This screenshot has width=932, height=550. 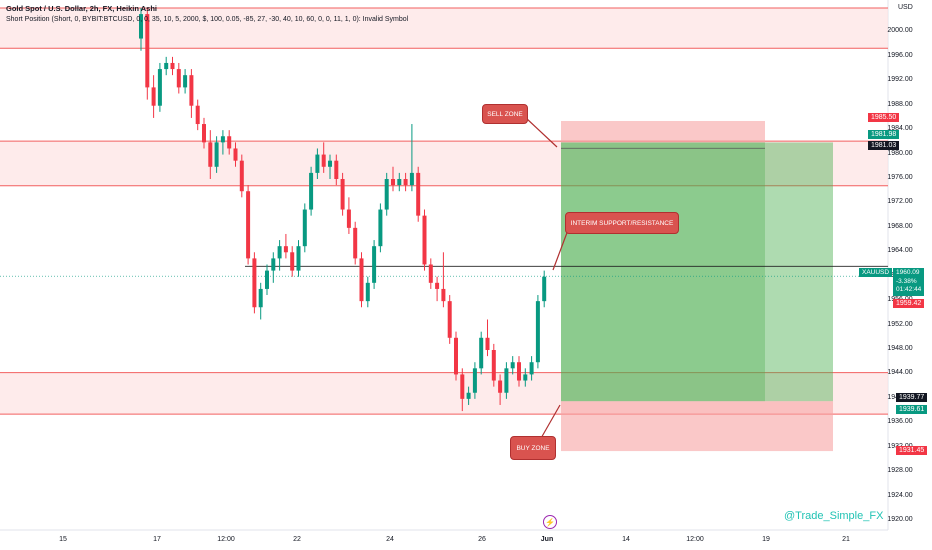 I want to click on price-tick-label: 1920.00, so click(x=900, y=519).